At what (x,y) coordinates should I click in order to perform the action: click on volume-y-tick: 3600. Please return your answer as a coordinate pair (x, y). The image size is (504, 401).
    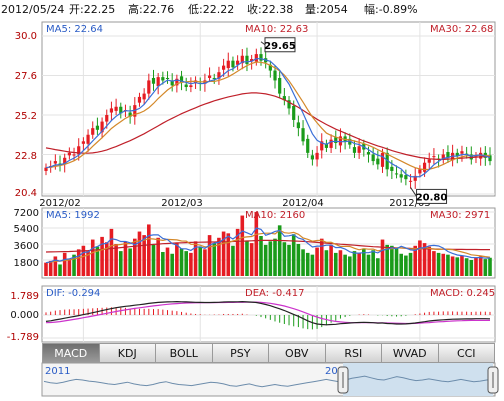
    Looking at the image, I should click on (26, 246).